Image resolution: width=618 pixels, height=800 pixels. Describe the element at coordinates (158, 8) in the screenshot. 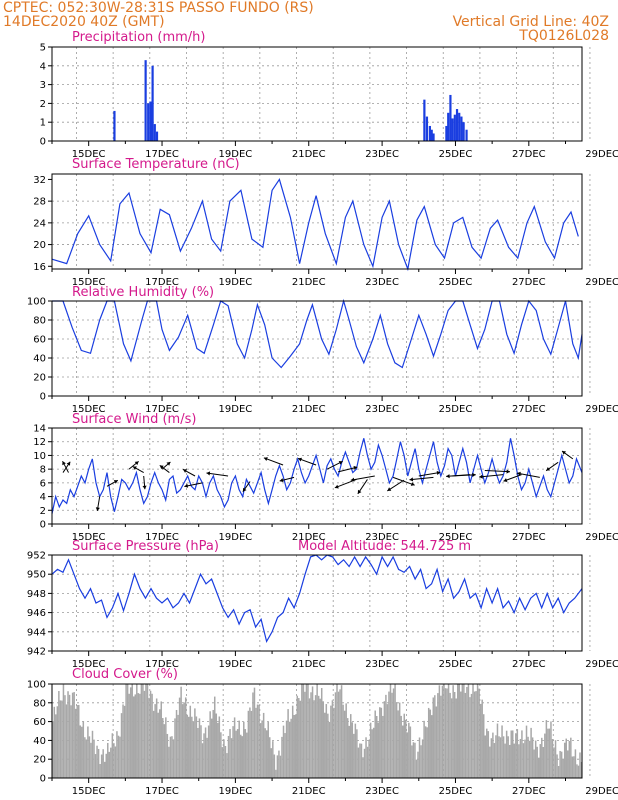

I see `header-location: CPTEC: 052:30W-28:31S PASSO FUNDO (RS)` at that location.